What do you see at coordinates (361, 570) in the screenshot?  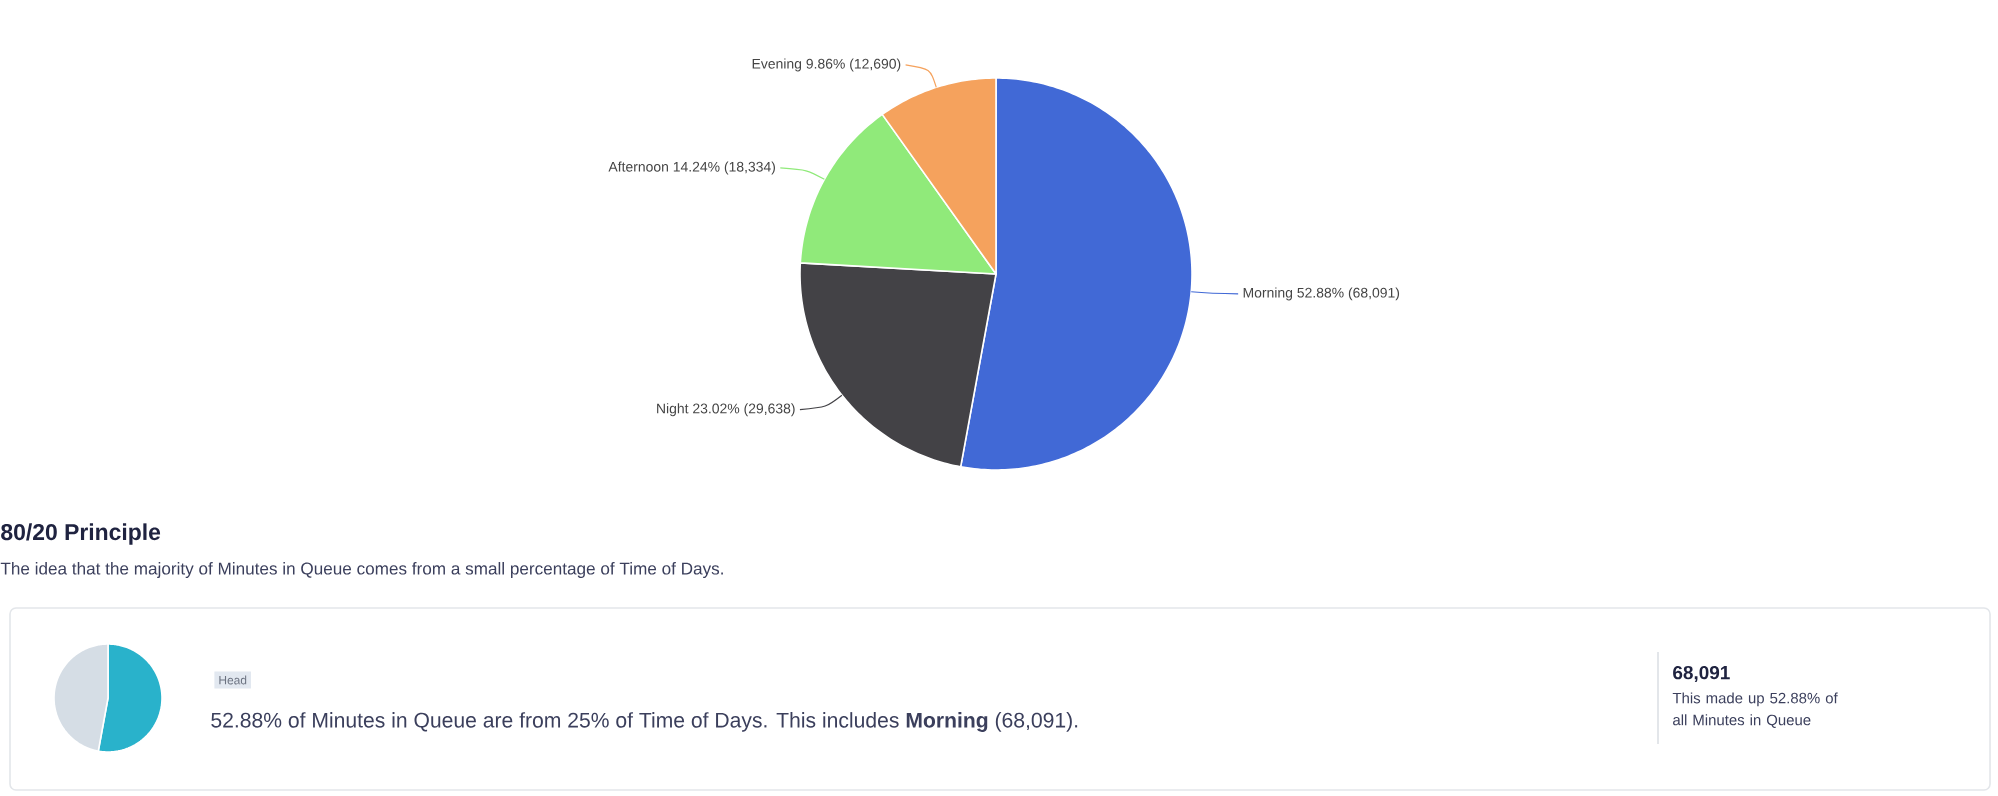 I see `text: The idea that the majority of Minutes in Queue comes from a small percentage of Time of Days.` at bounding box center [361, 570].